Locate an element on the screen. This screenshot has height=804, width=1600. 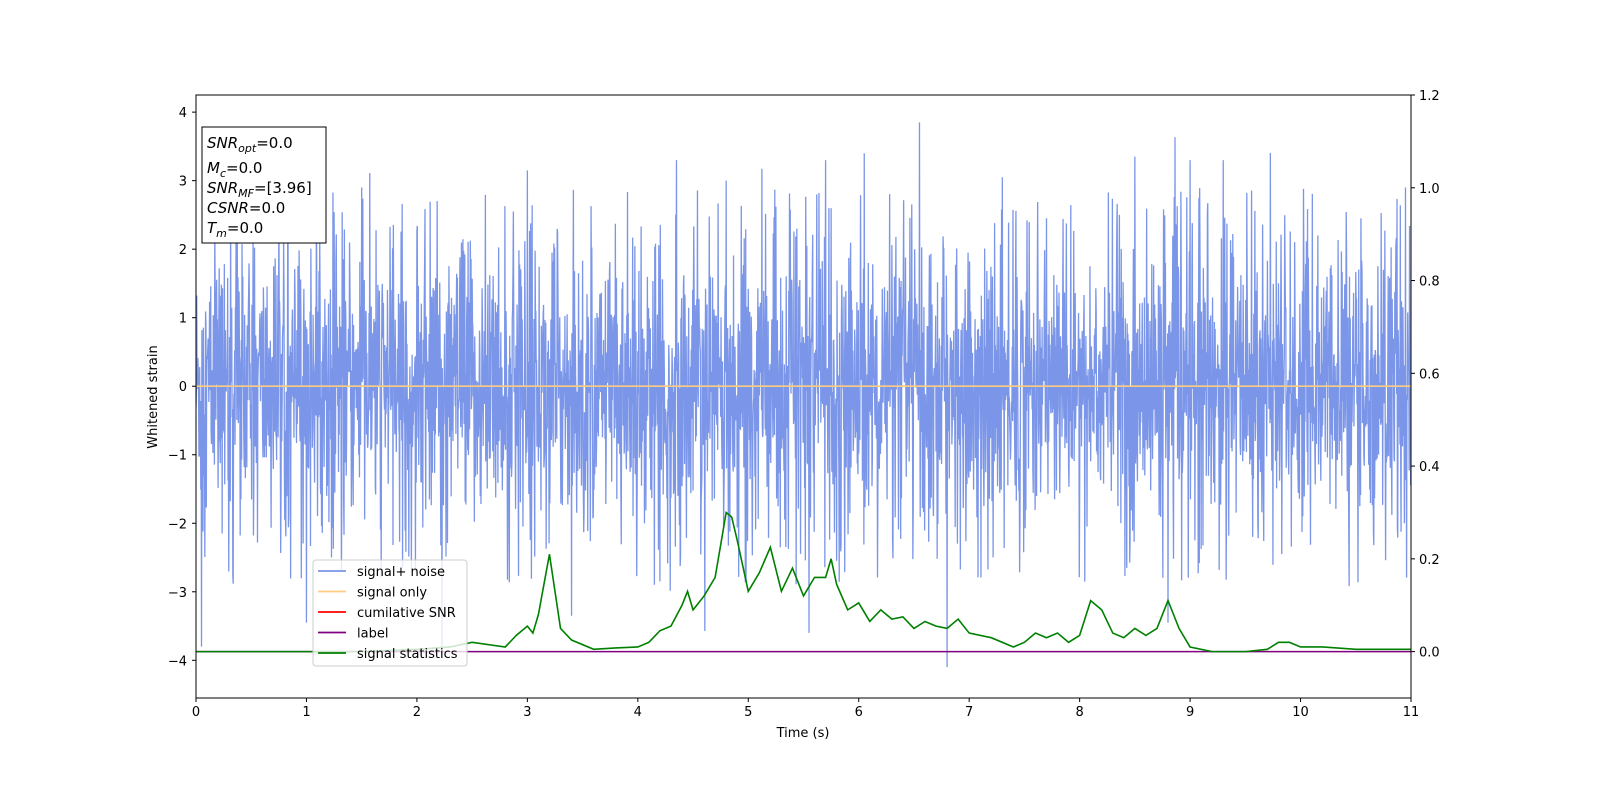
y-left-tick-label: 4 is located at coordinates (183, 113).